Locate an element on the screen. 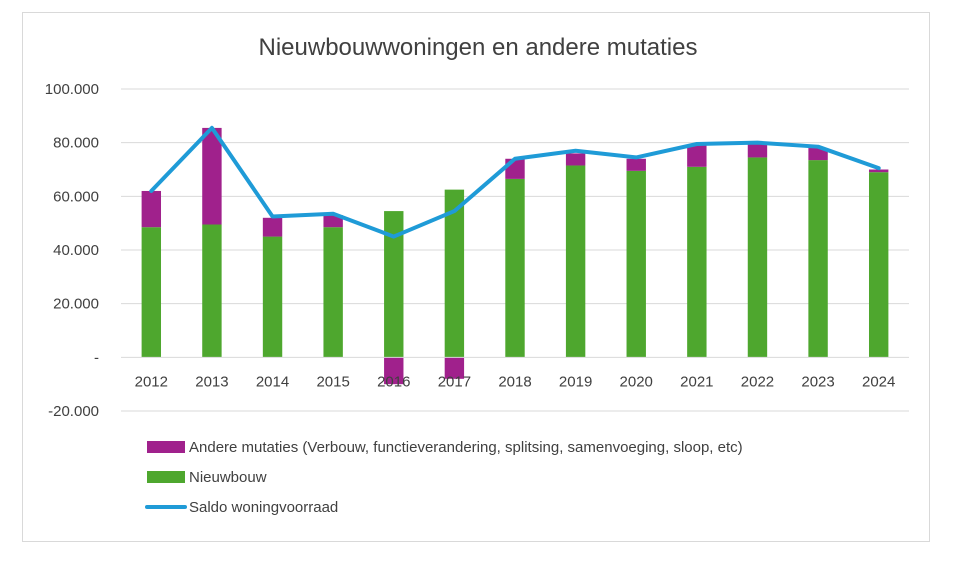 This screenshot has width=969, height=561. x-tick-label: 2018 is located at coordinates (514, 381).